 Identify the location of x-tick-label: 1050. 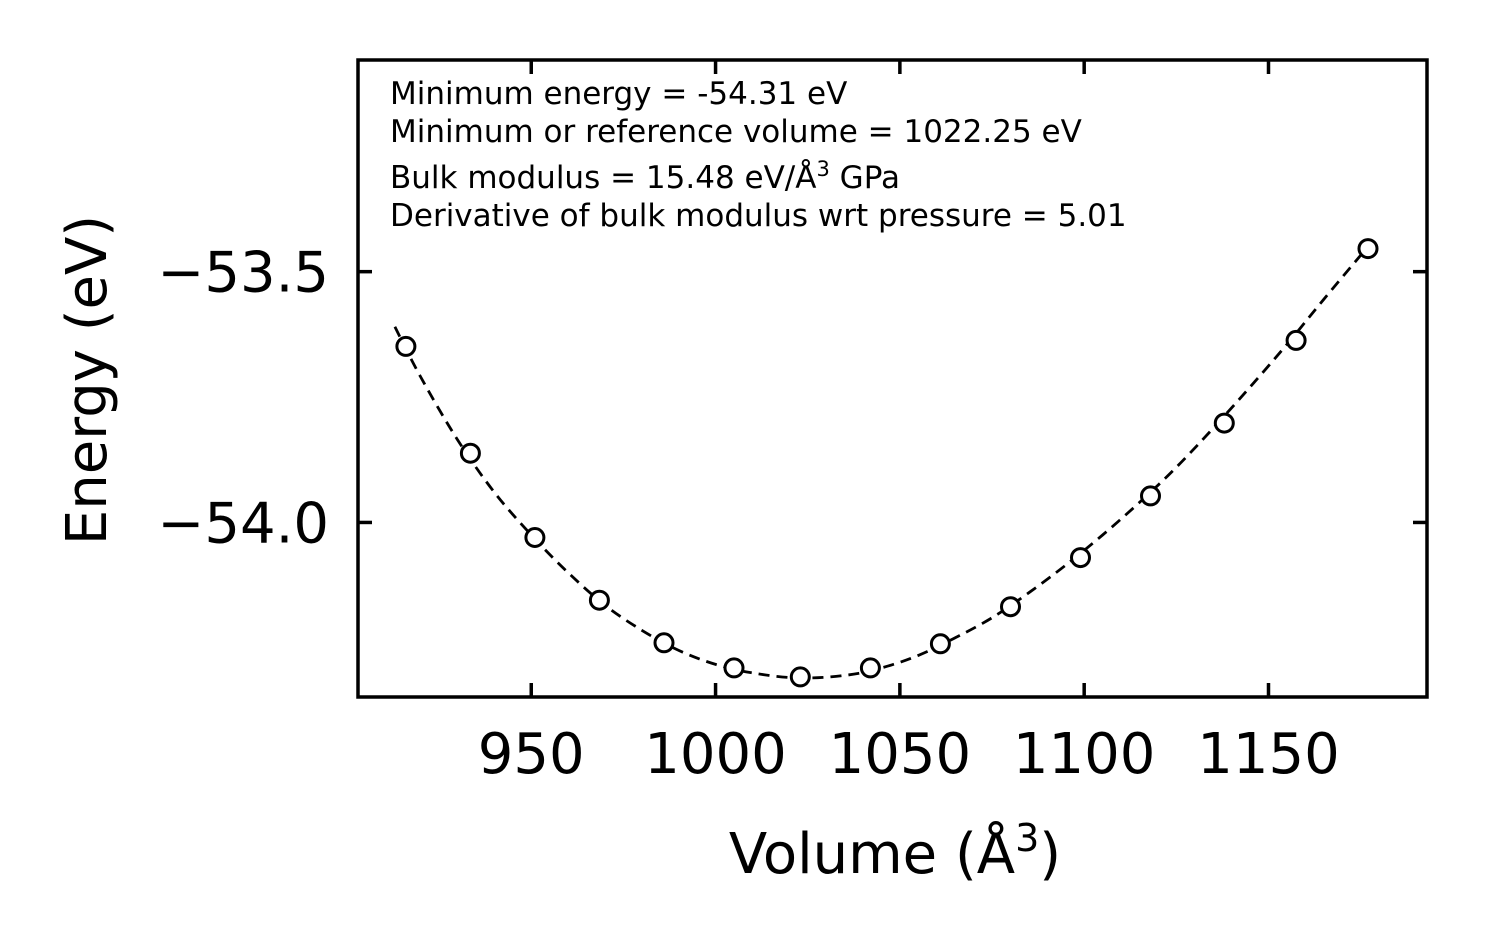
(900, 754).